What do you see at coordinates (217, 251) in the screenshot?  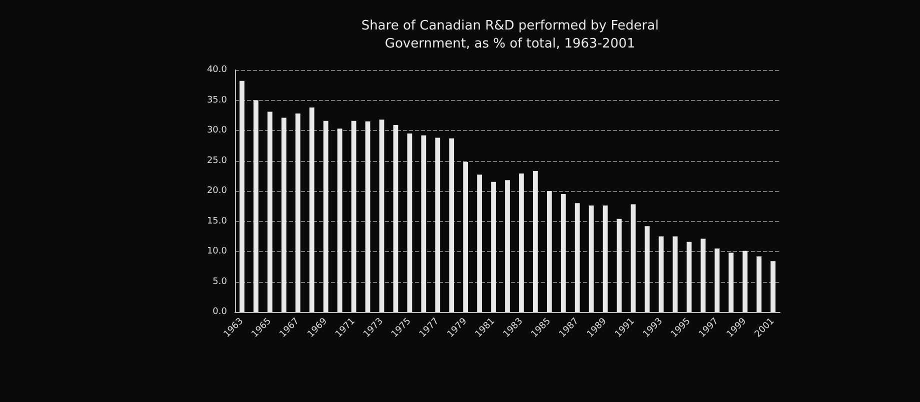 I see `y-tick-label: 10.0` at bounding box center [217, 251].